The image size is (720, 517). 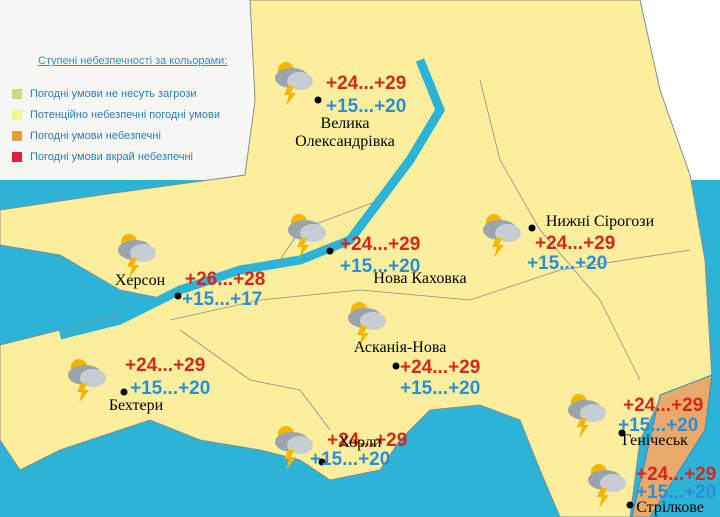 I want to click on city-name: Бехтери, so click(x=136, y=405).